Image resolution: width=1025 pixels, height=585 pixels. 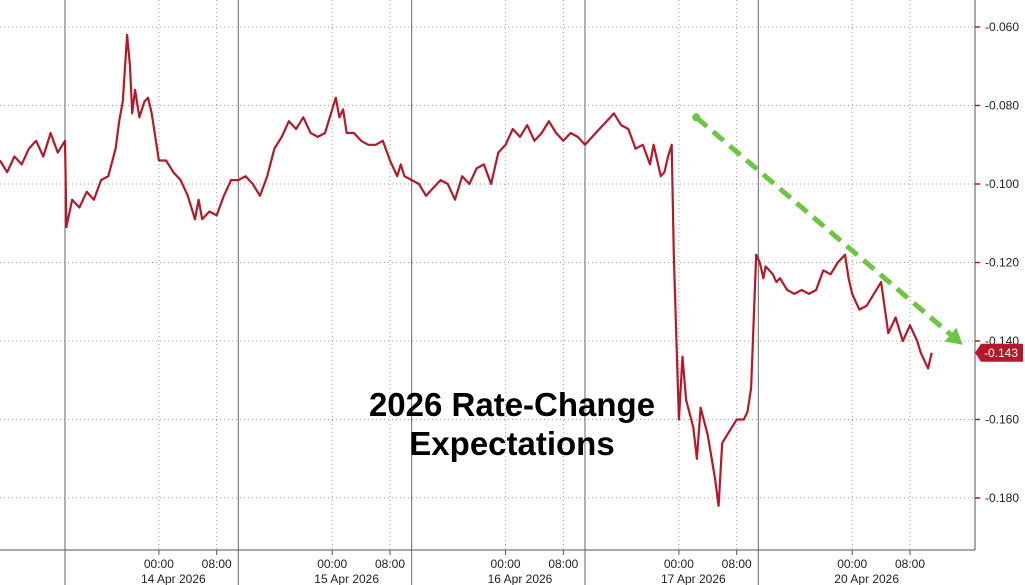 What do you see at coordinates (1002, 263) in the screenshot?
I see `y-tick-label: -0.120` at bounding box center [1002, 263].